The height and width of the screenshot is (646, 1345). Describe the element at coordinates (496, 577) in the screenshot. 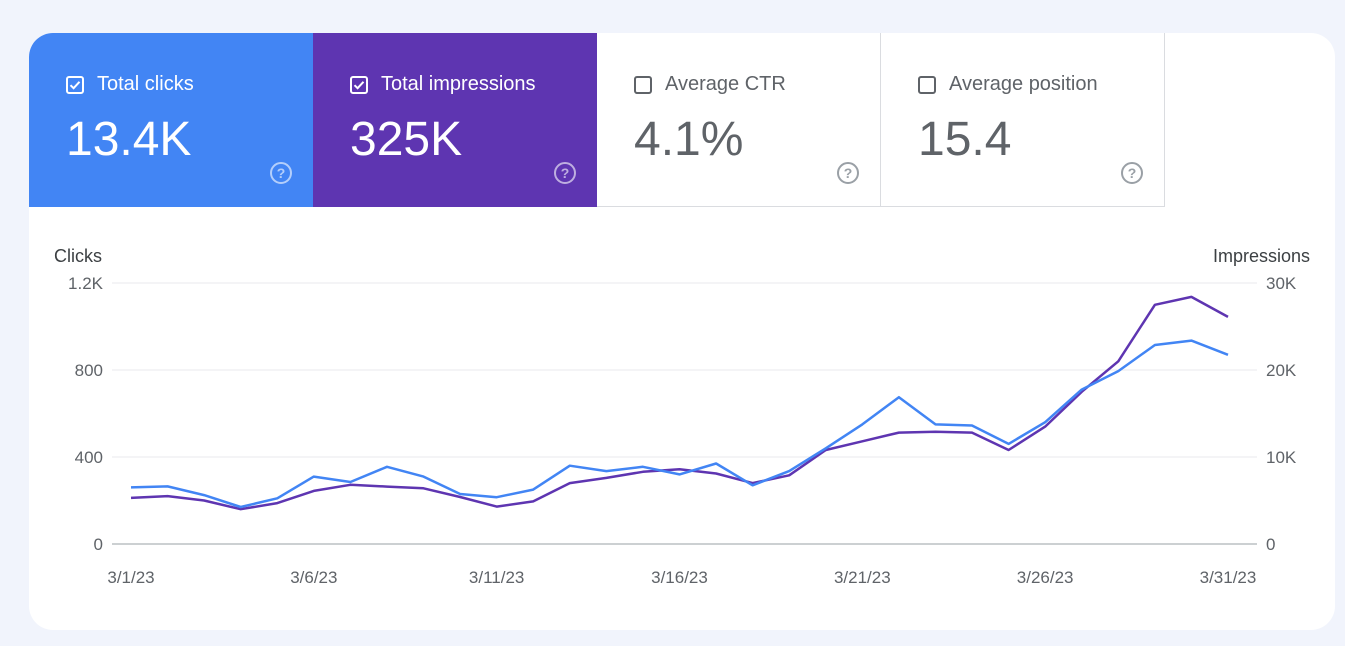

I see `x-tick-label: 3/11/23` at that location.